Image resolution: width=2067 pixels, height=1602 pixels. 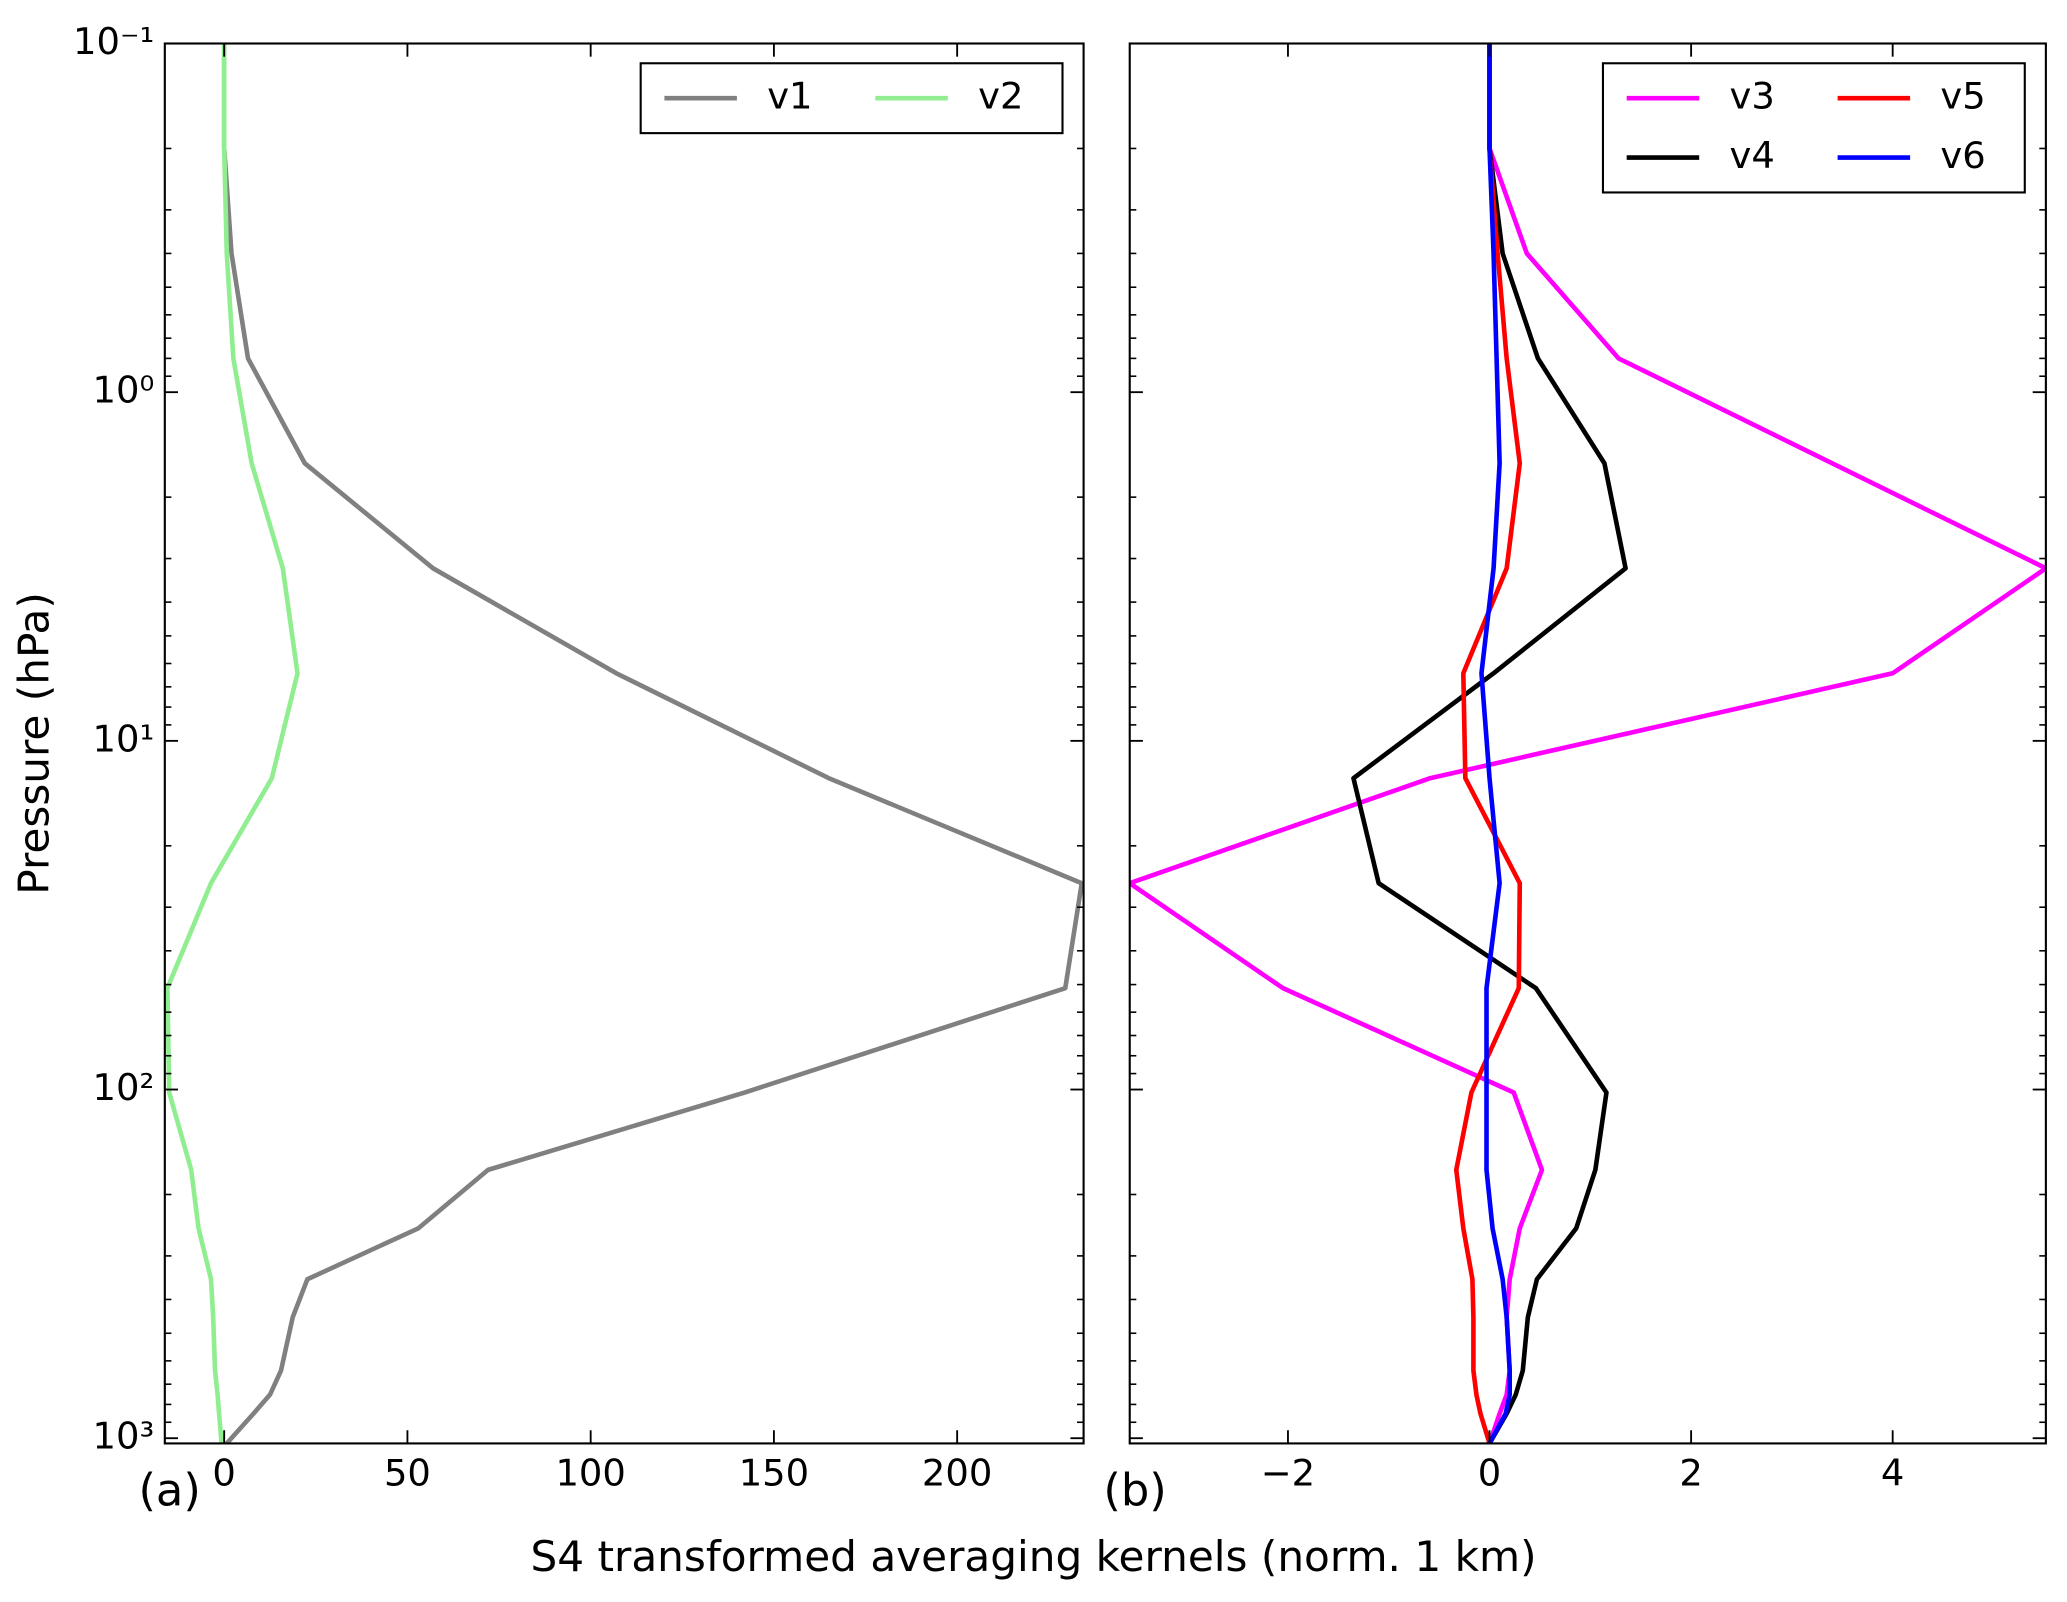 I want to click on x-tick-label: 4, so click(x=1892, y=1473).